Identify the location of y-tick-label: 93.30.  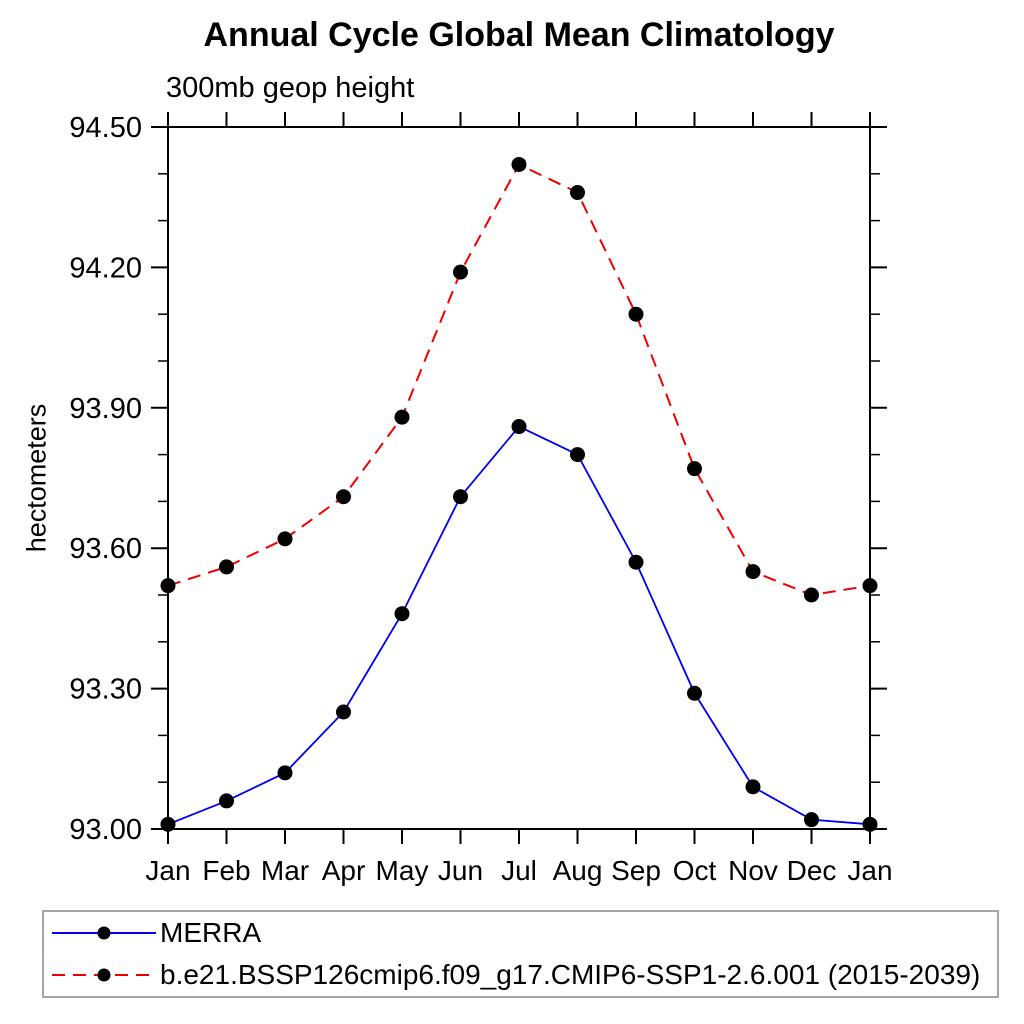
(105, 690).